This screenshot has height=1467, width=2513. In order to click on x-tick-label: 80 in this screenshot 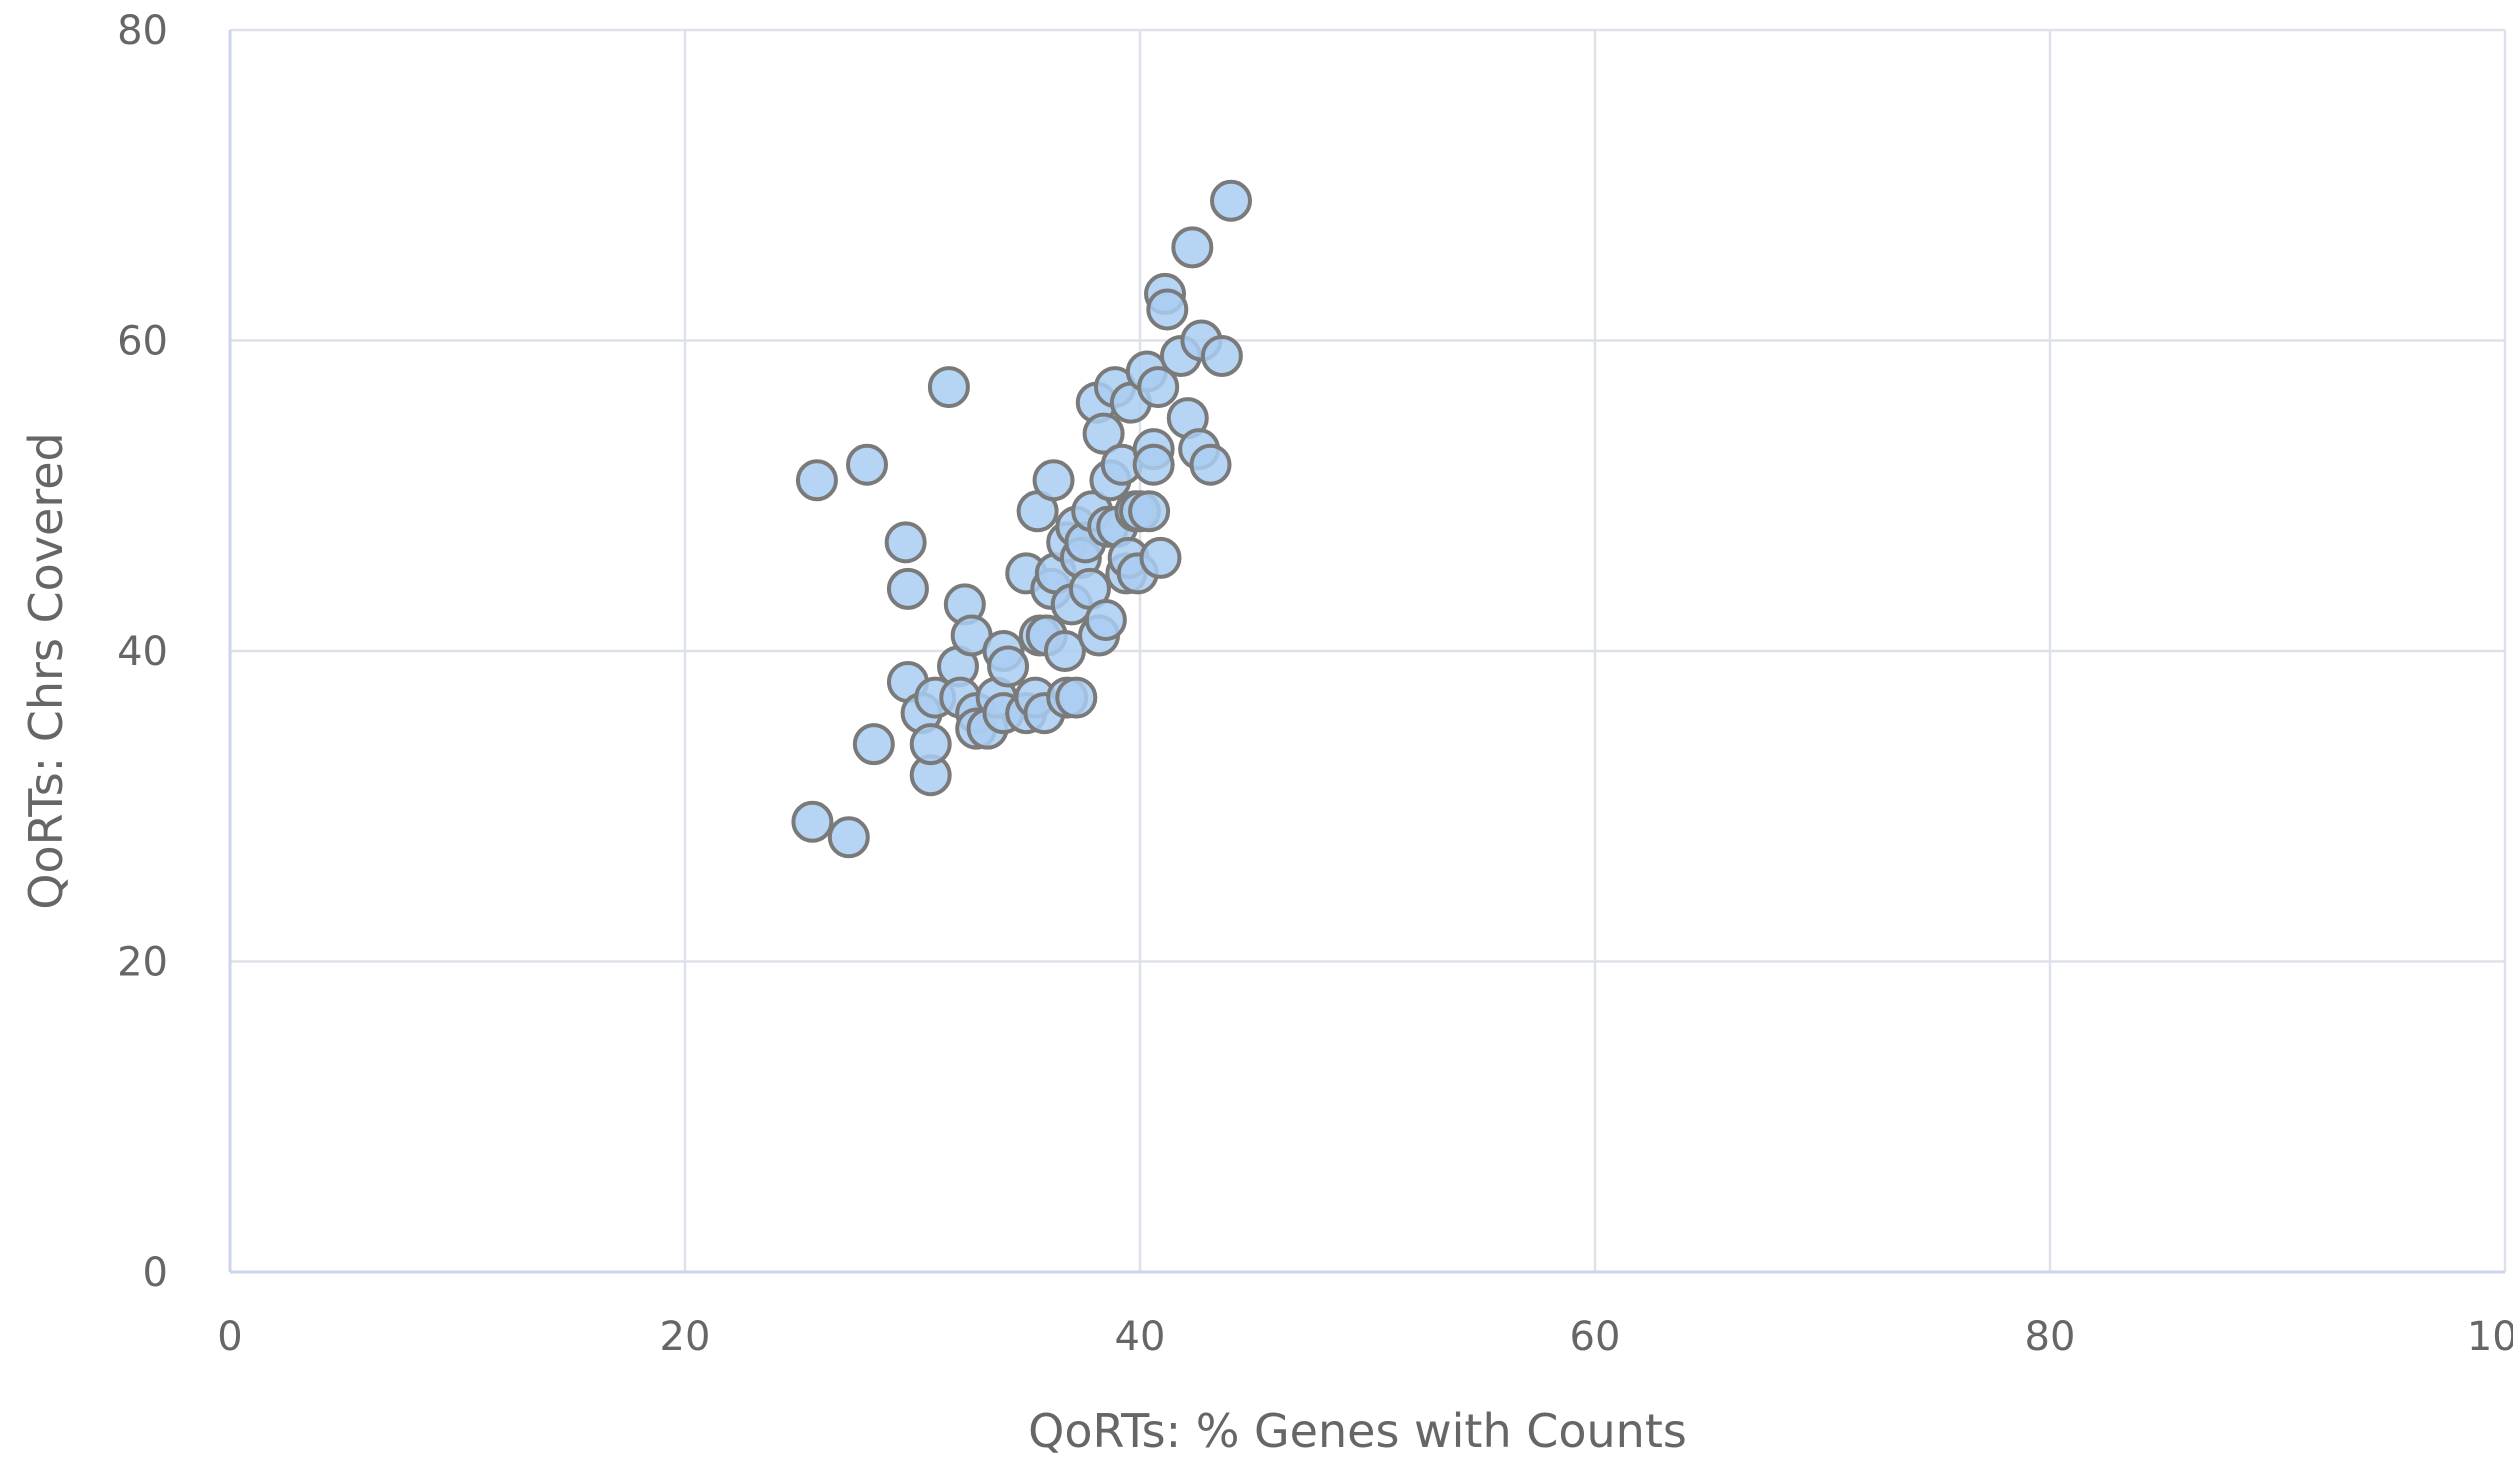, I will do `click(2050, 1337)`.